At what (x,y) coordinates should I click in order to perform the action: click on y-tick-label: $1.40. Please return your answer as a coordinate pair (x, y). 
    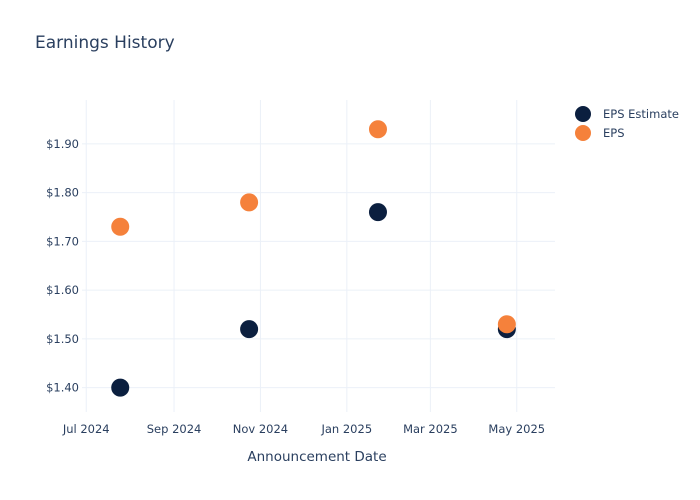
    Looking at the image, I should click on (62, 388).